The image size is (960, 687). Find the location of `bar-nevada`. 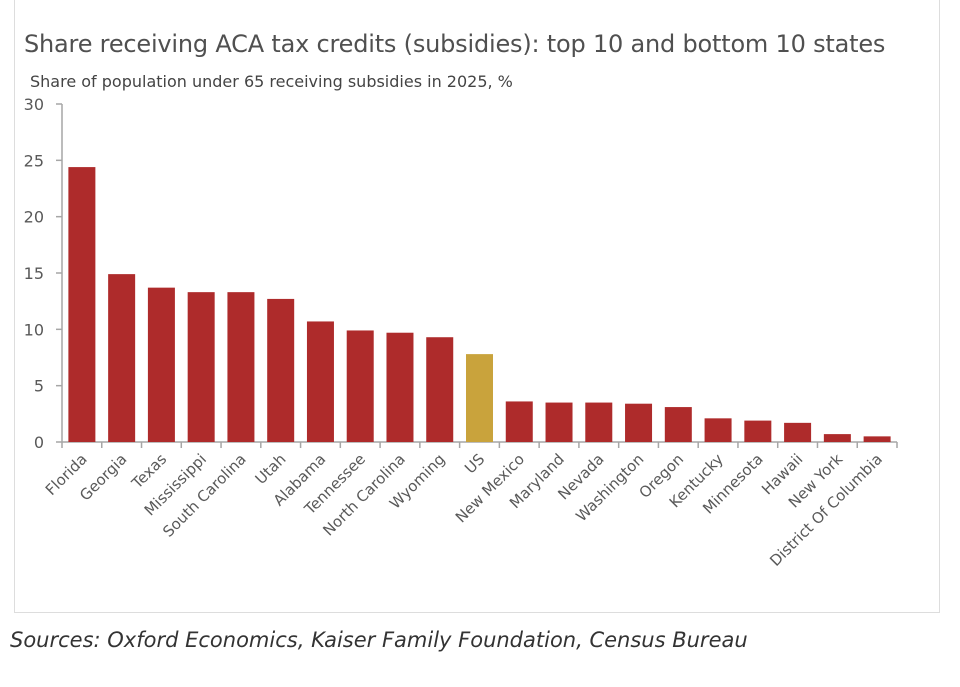

bar-nevada is located at coordinates (599, 422).